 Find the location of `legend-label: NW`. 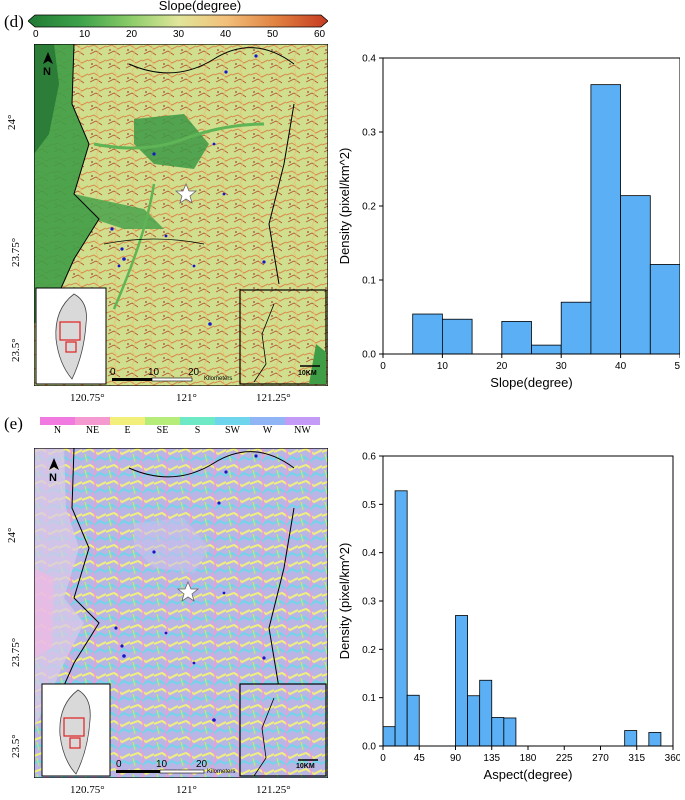

legend-label: NW is located at coordinates (302, 430).